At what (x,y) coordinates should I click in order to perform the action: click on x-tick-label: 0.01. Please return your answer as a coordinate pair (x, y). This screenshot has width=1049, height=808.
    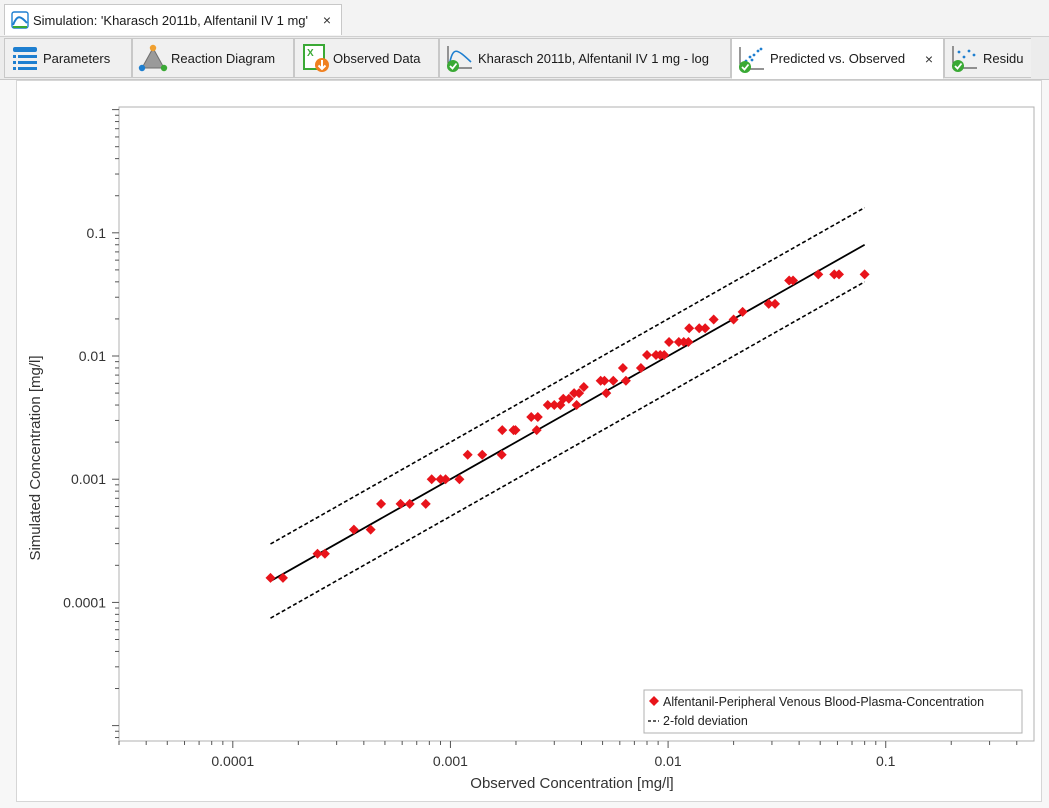
    Looking at the image, I should click on (667, 761).